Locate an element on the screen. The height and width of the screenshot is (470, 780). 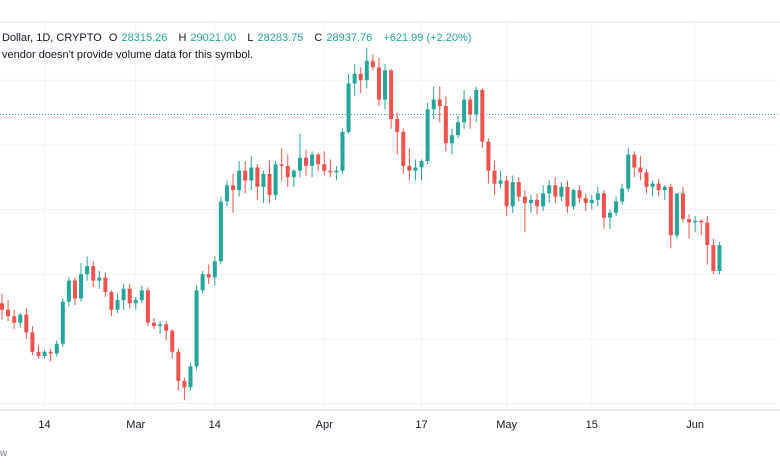
low-readout: L 28283.75 is located at coordinates (275, 38).